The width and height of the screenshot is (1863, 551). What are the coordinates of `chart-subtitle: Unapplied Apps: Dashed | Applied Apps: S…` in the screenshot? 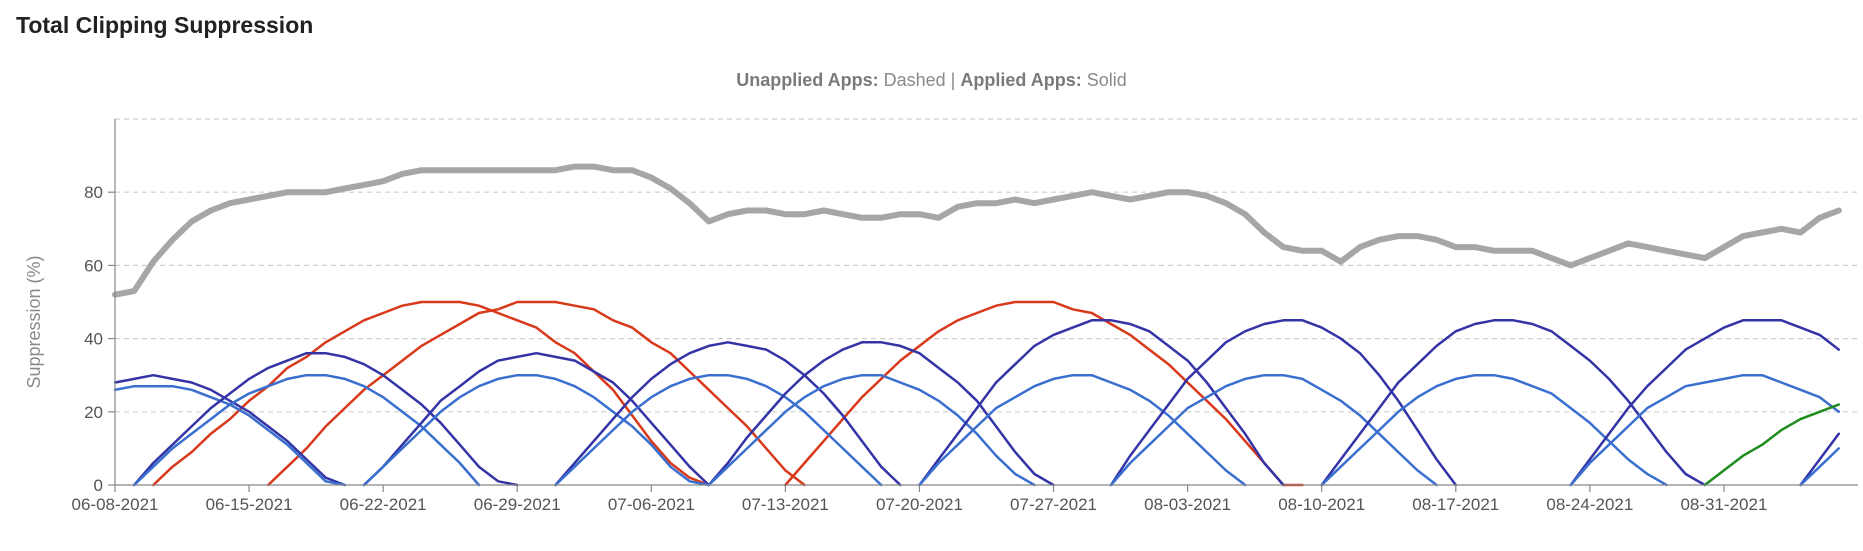 It's located at (931, 80).